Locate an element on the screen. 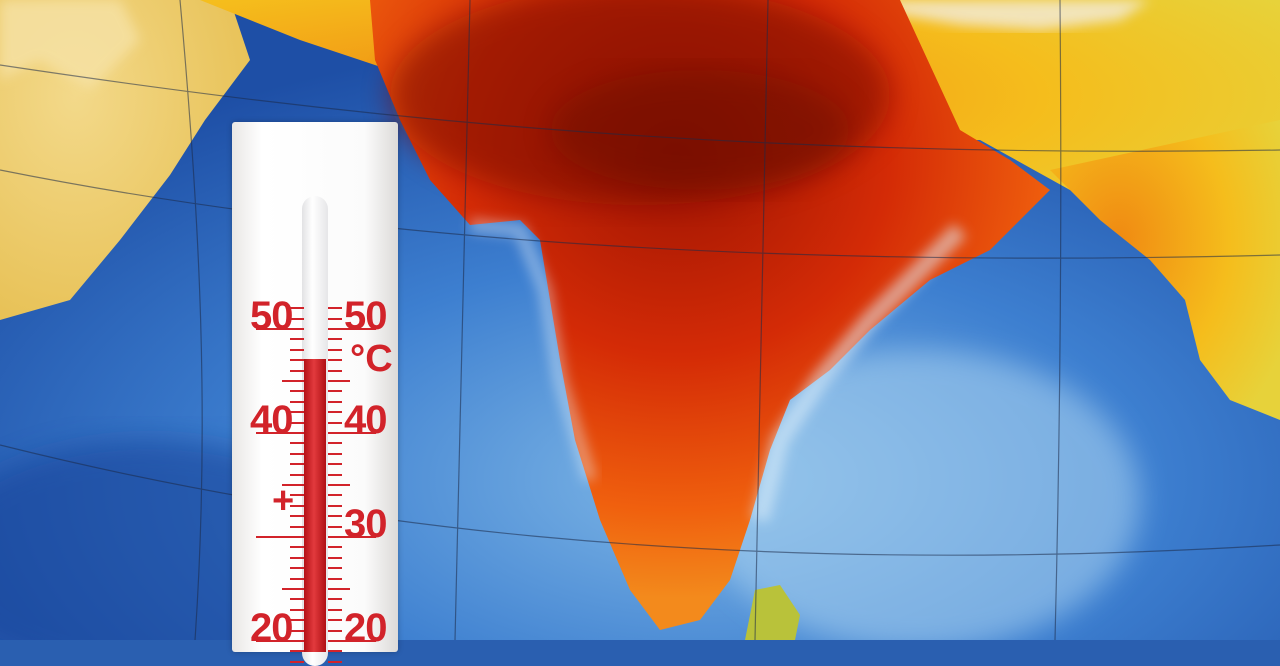  left-label-50: 50 is located at coordinates (271, 316).